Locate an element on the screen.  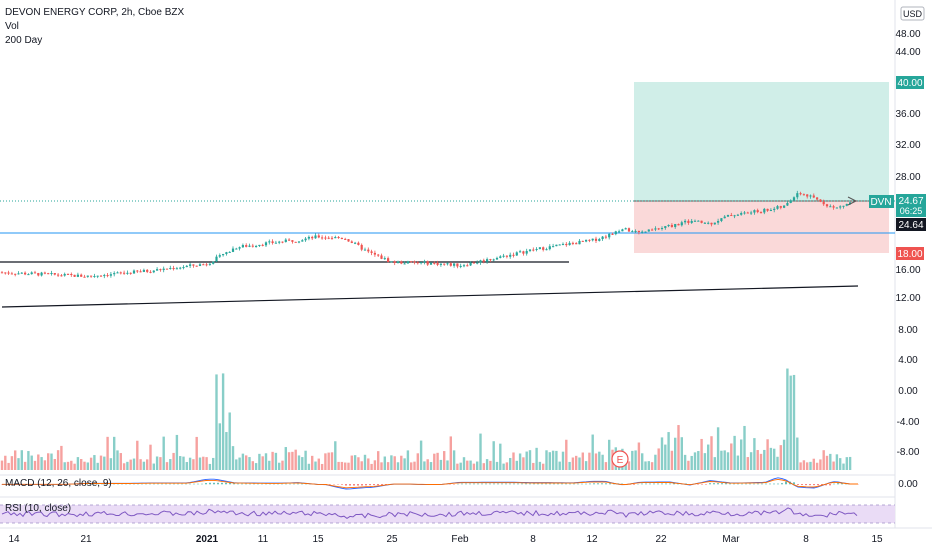
date-tick: Feb is located at coordinates (460, 539).